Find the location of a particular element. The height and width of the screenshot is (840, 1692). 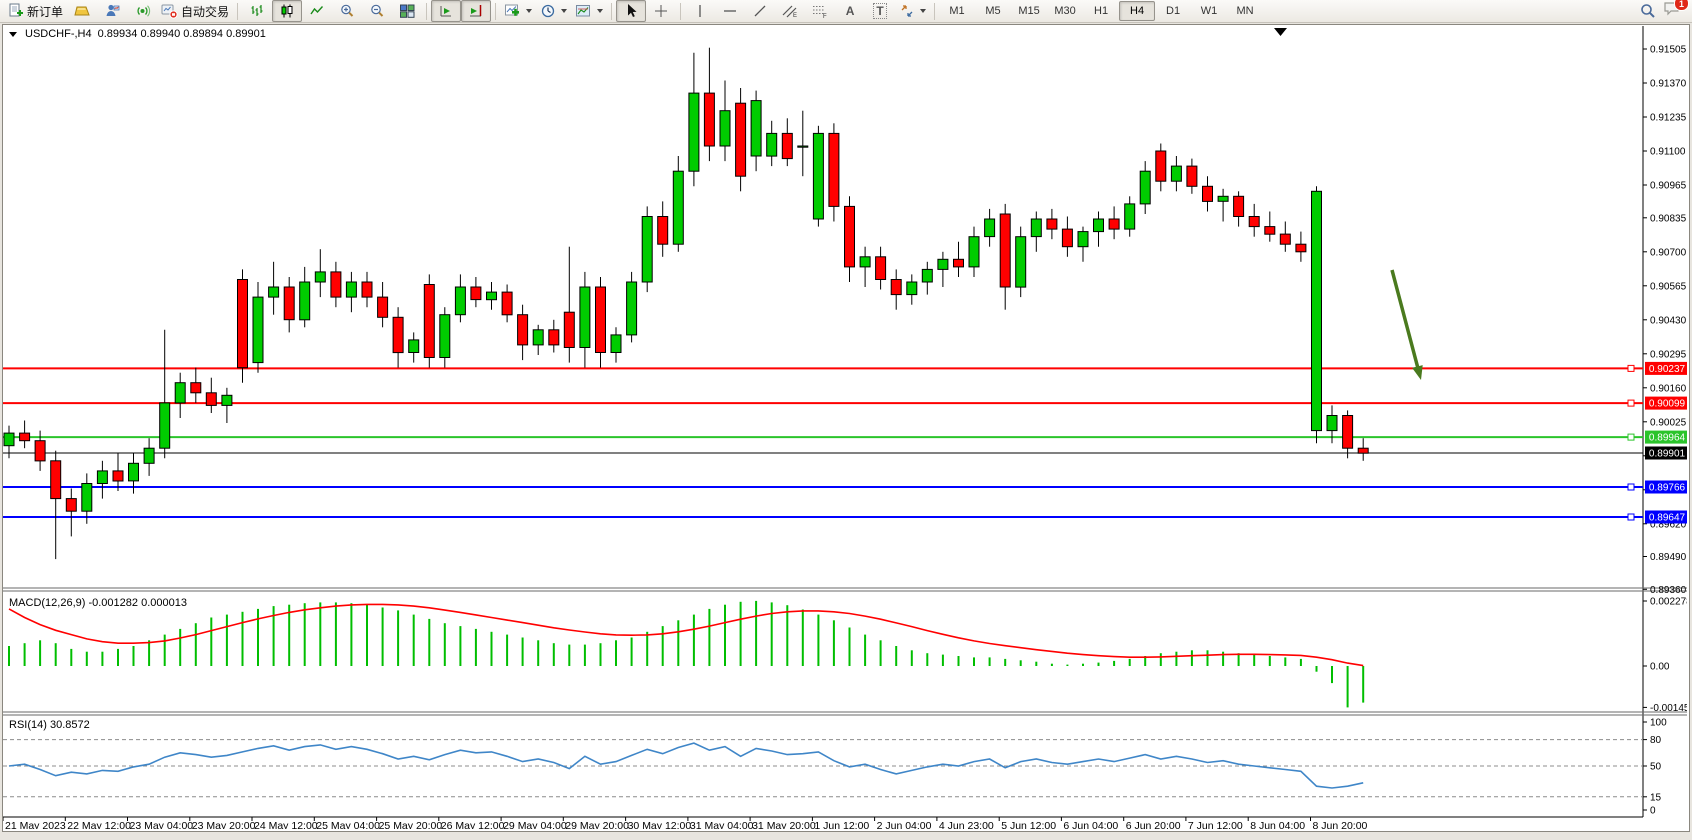

vertical-line-tool-button is located at coordinates (700, 11).